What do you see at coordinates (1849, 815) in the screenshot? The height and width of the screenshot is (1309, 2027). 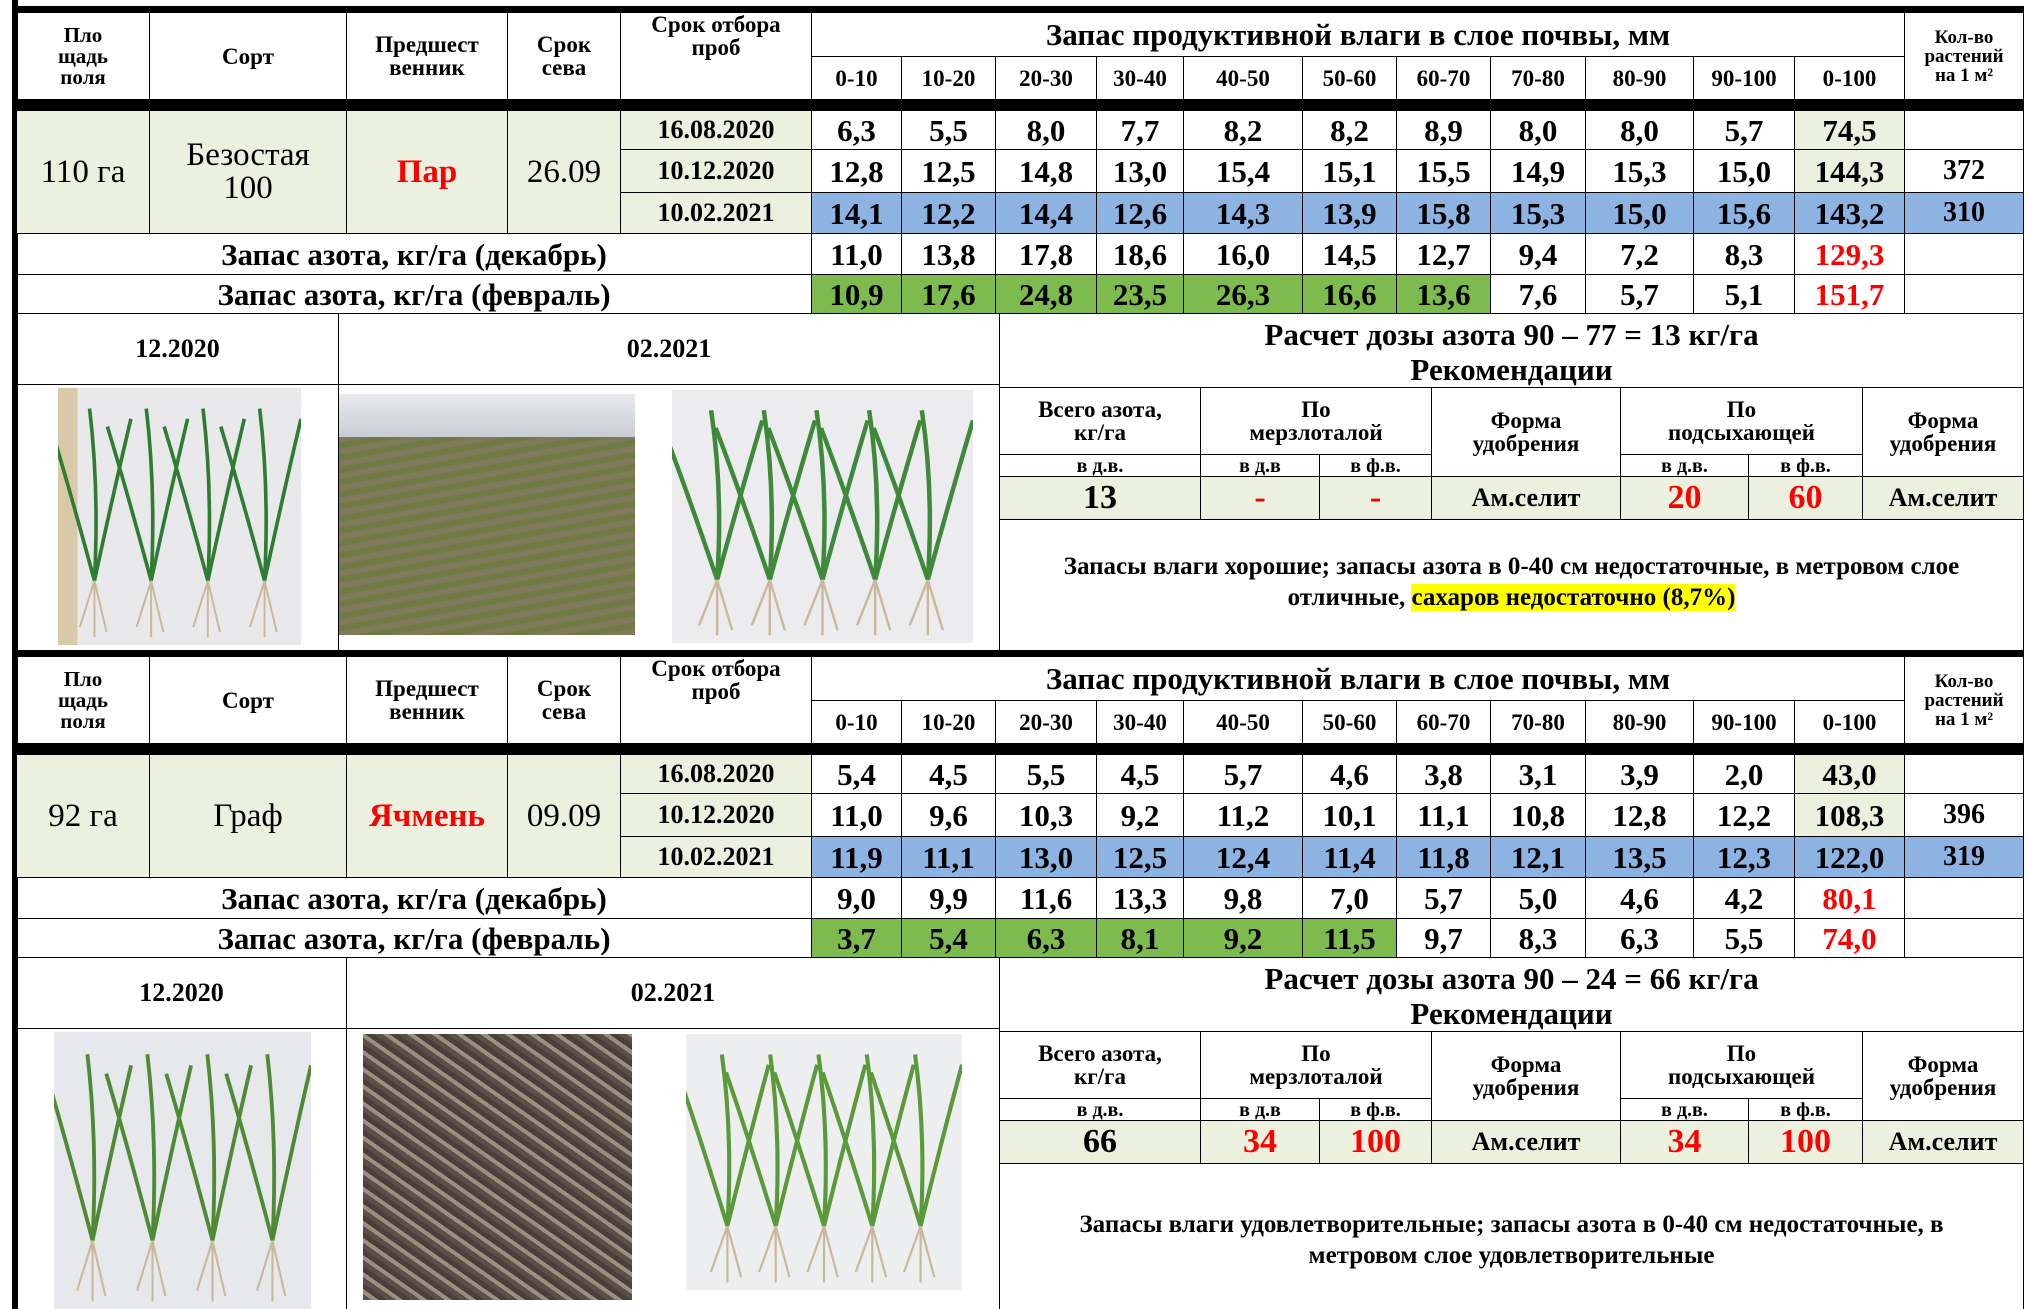 I see `moisture-value: 108,3` at bounding box center [1849, 815].